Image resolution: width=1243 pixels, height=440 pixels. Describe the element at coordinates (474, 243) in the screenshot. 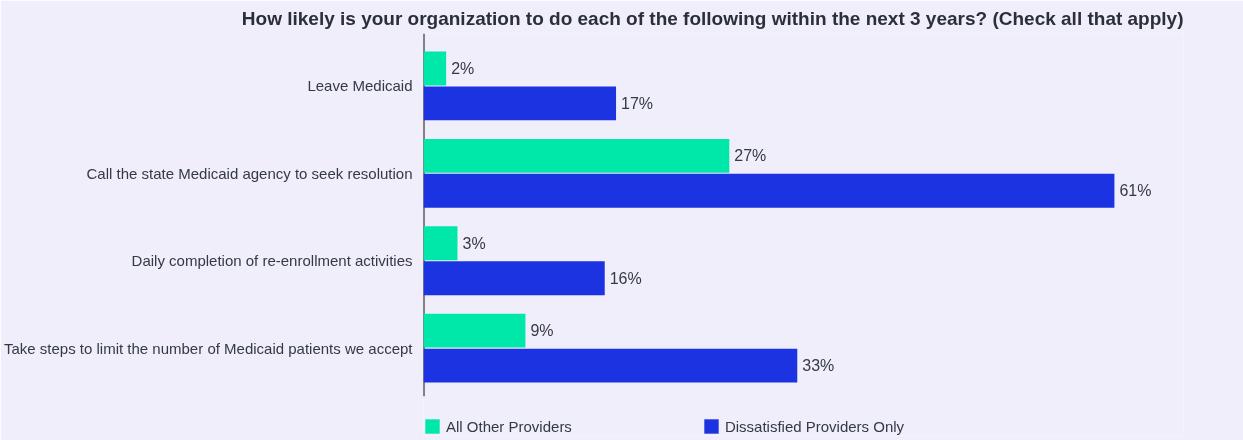

I see `data-label: 3%` at that location.